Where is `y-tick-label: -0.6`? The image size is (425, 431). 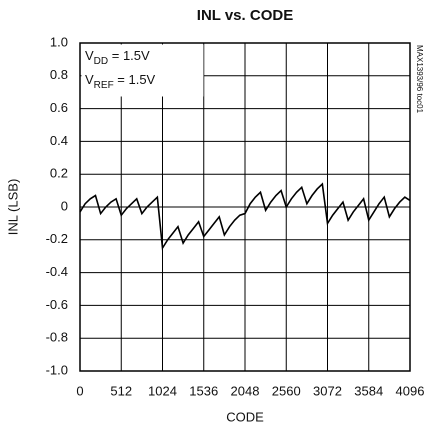
y-tick-label: -0.6 is located at coordinates (57, 304).